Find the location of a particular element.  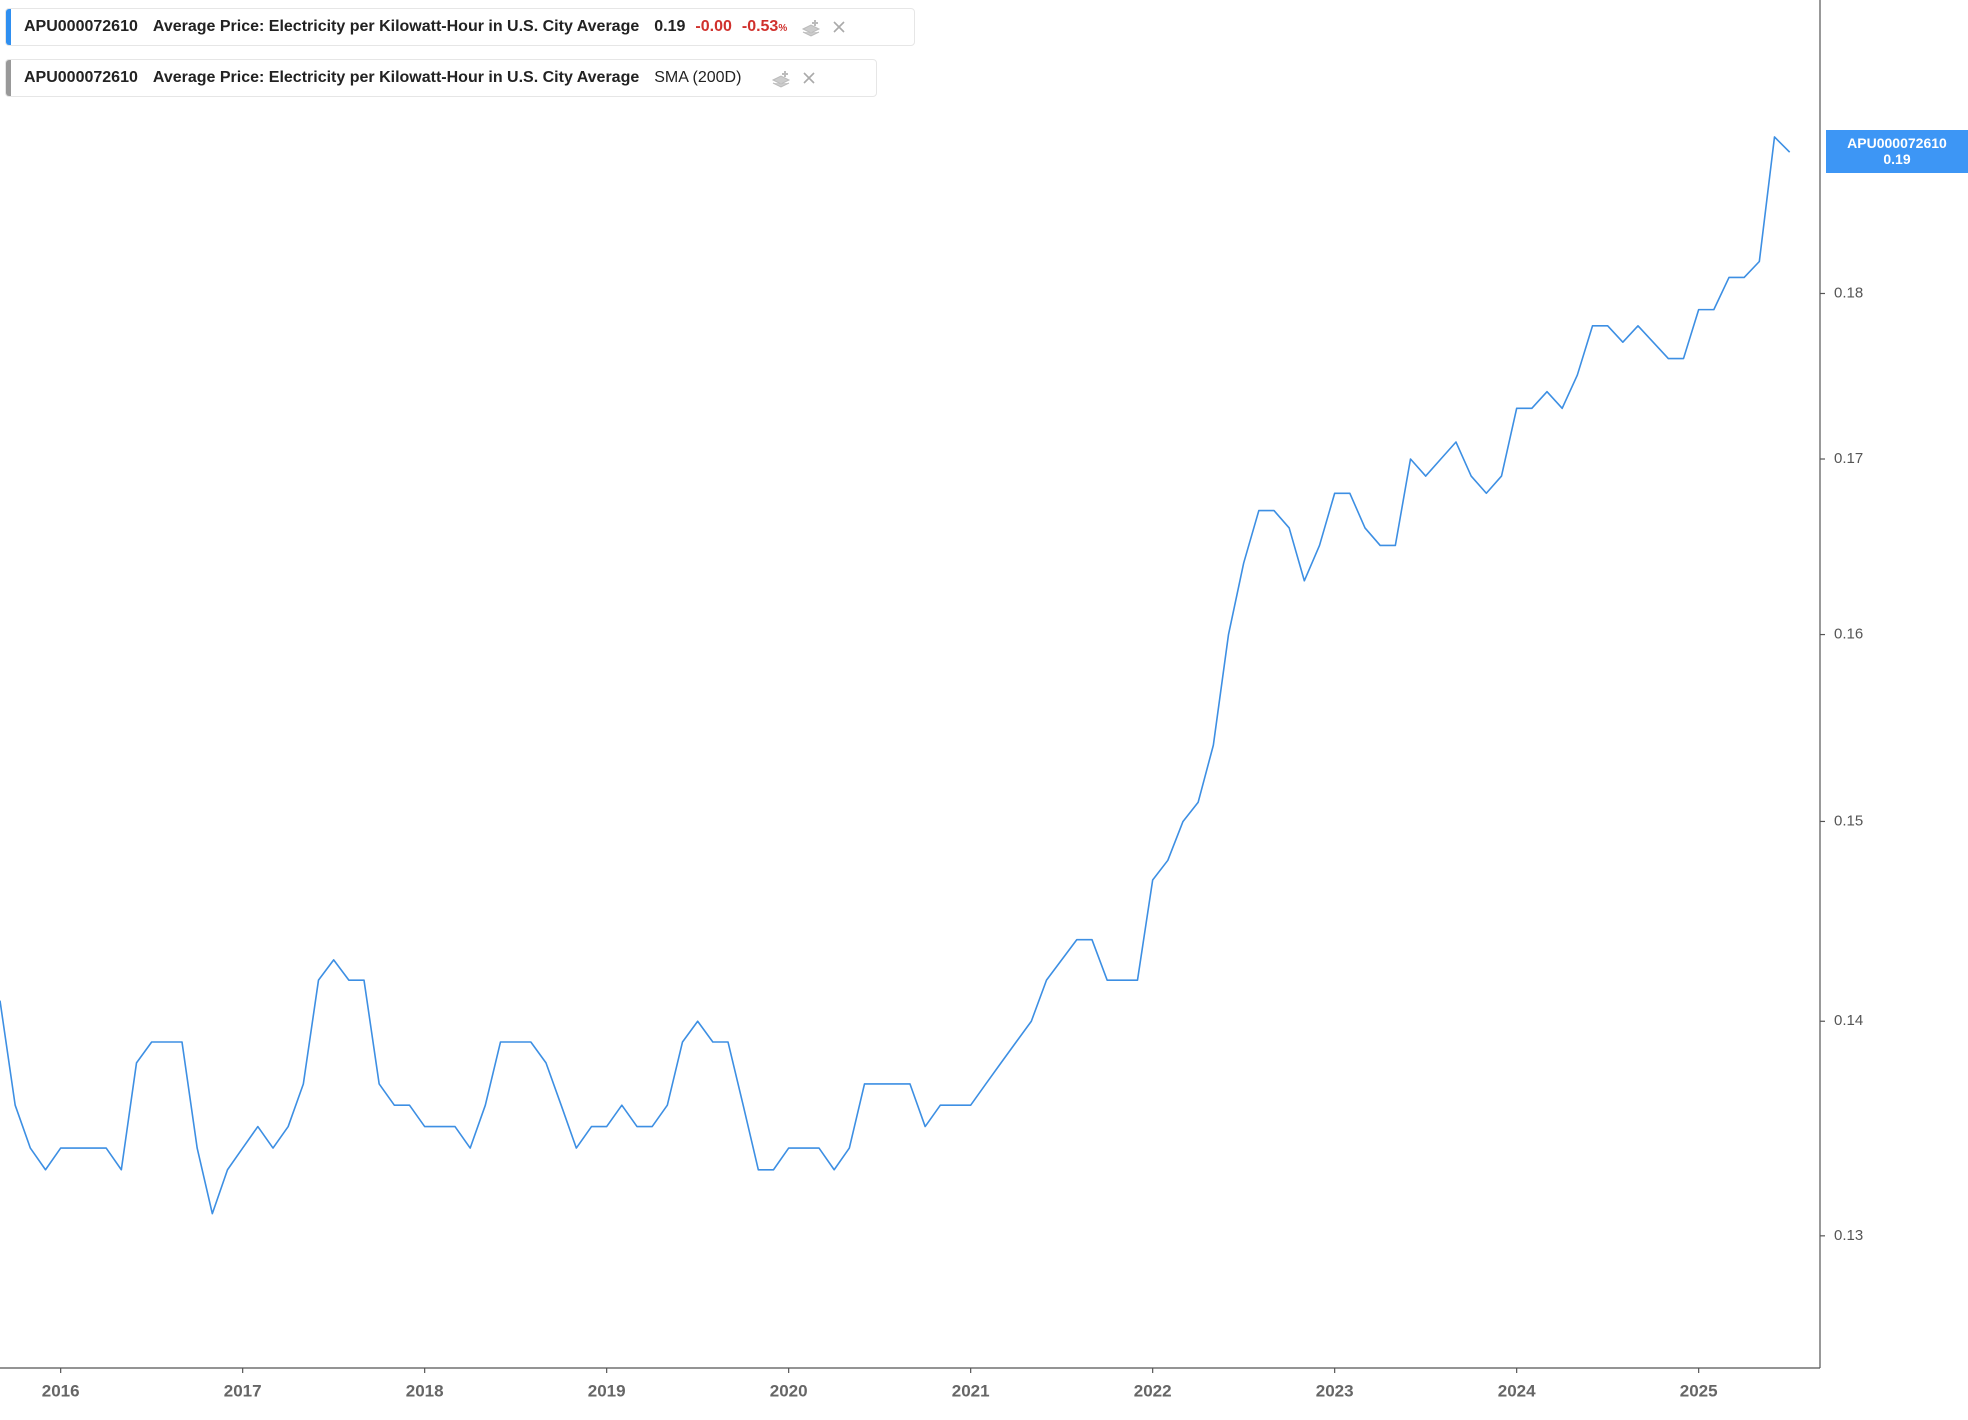

legend-study: SMA (200D) is located at coordinates (698, 77).